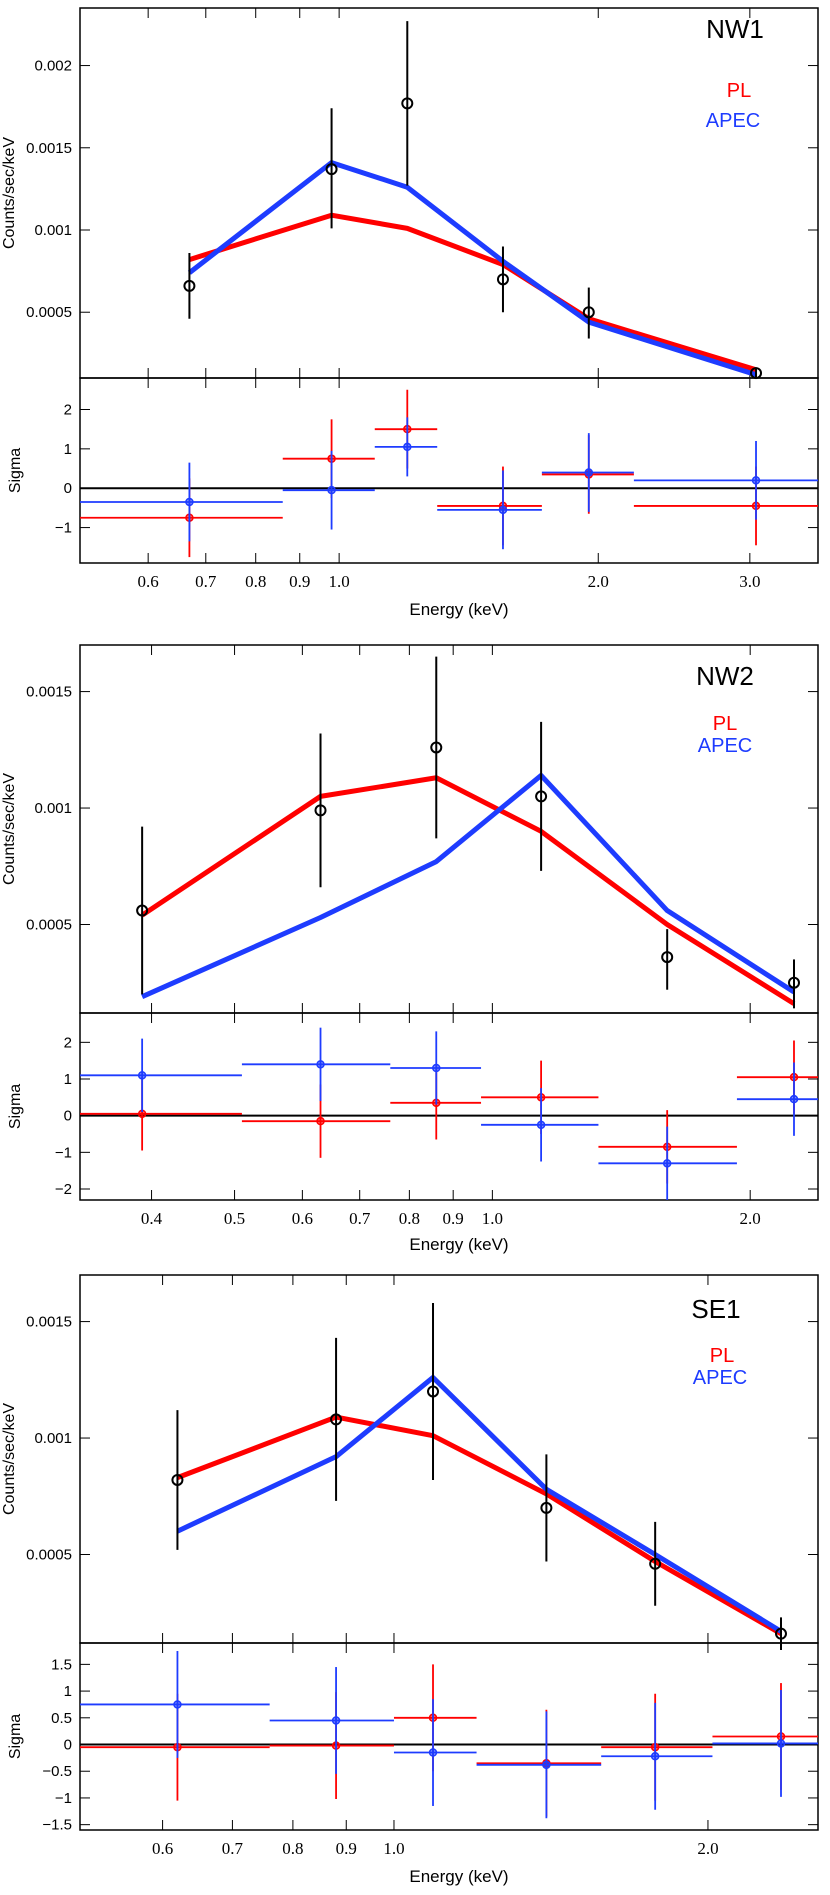 Image resolution: width=830 pixels, height=1895 pixels. What do you see at coordinates (715, 1309) in the screenshot?
I see `panel-title: SE1` at bounding box center [715, 1309].